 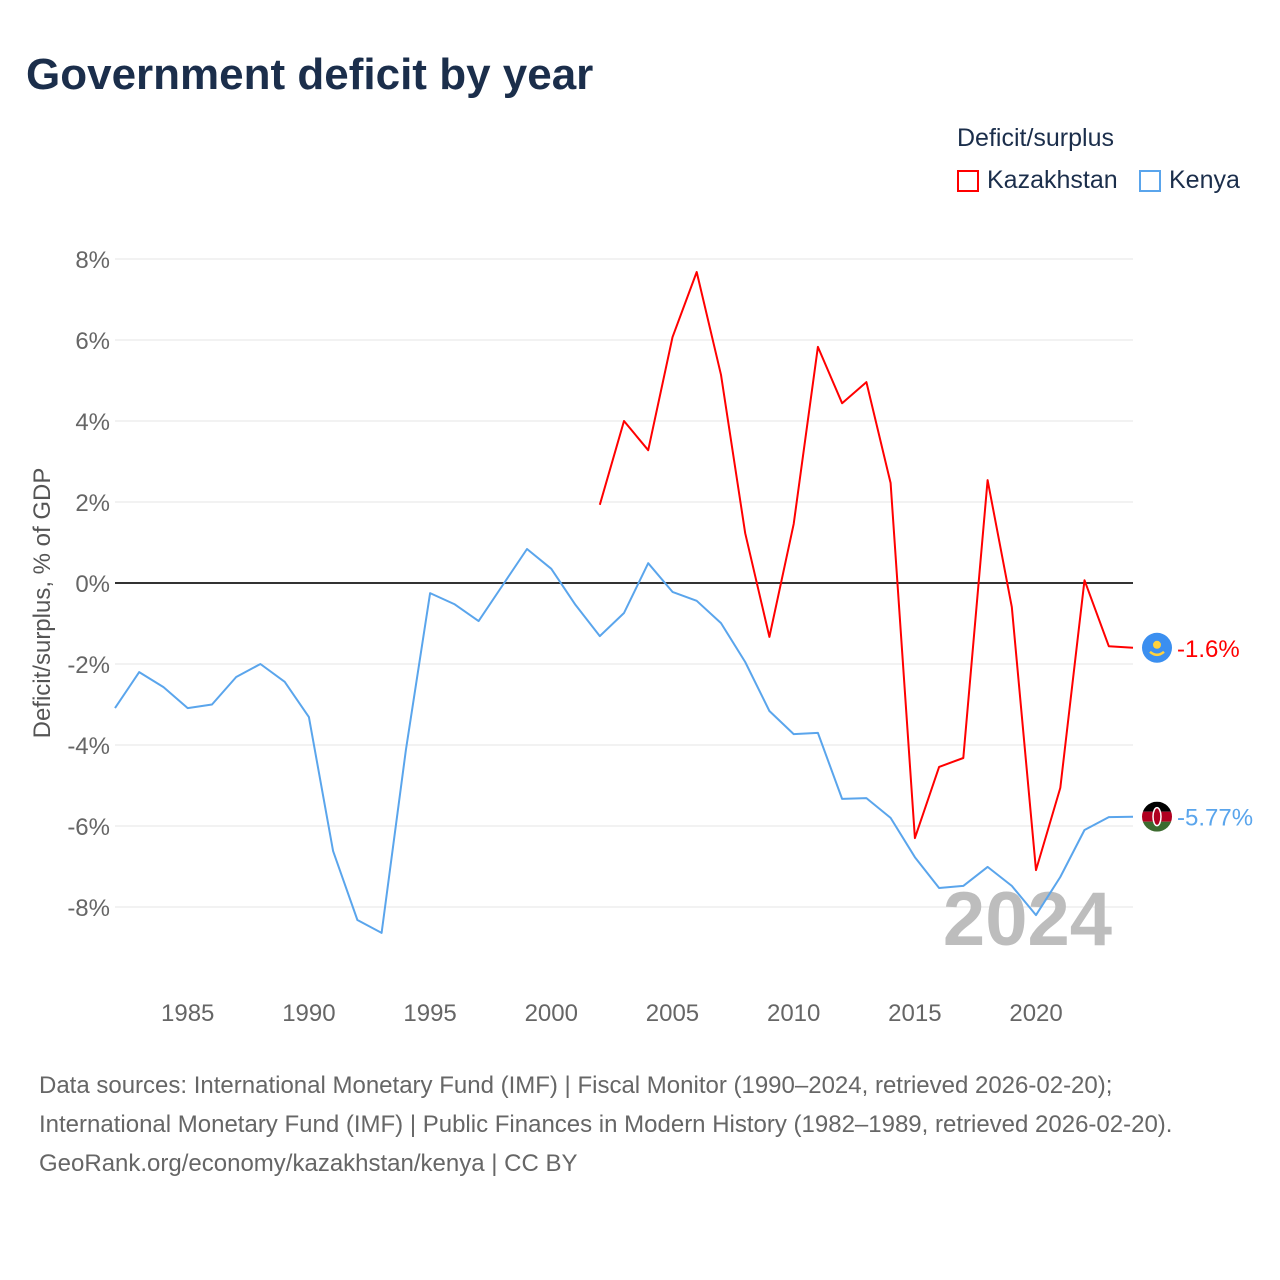 I want to click on y-tick-label: -6%, so click(x=88, y=827).